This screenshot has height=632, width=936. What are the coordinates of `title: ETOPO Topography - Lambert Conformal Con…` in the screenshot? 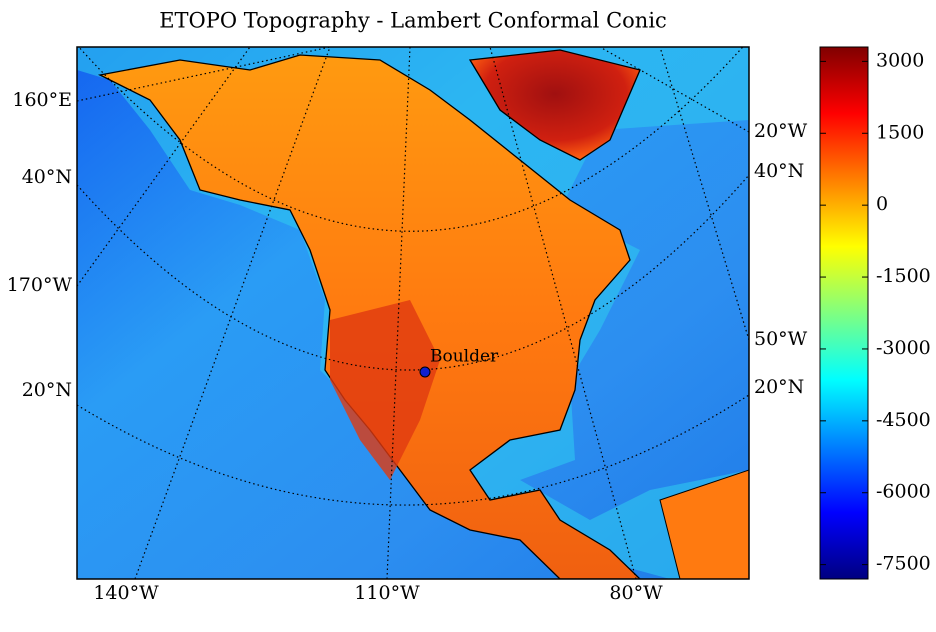 It's located at (413, 21).